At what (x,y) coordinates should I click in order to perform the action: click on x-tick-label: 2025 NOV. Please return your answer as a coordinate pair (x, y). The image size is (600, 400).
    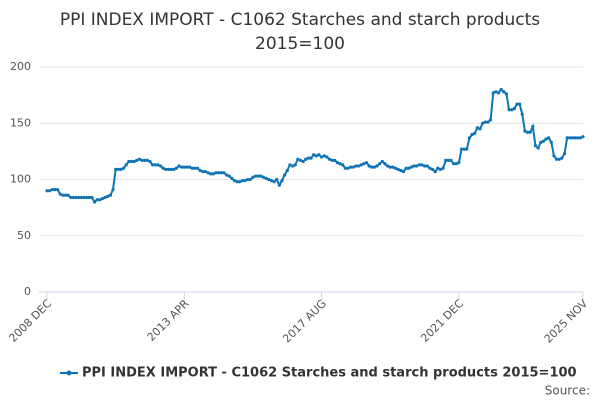
    Looking at the image, I should click on (566, 321).